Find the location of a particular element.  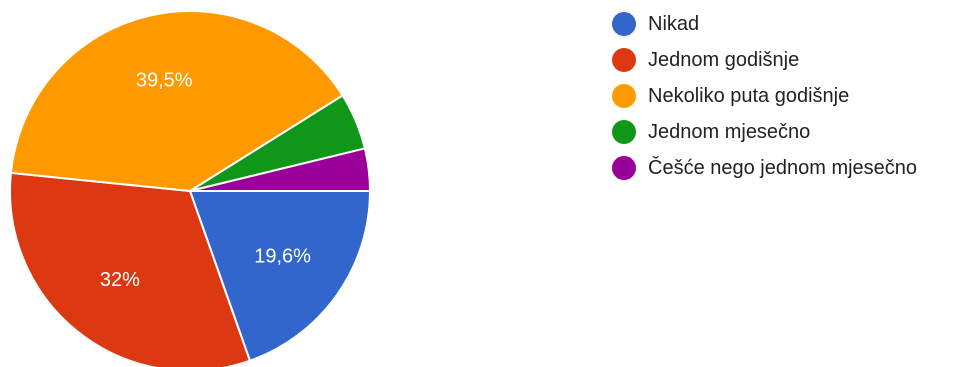

legend-item-1: Nikad is located at coordinates (764, 24).